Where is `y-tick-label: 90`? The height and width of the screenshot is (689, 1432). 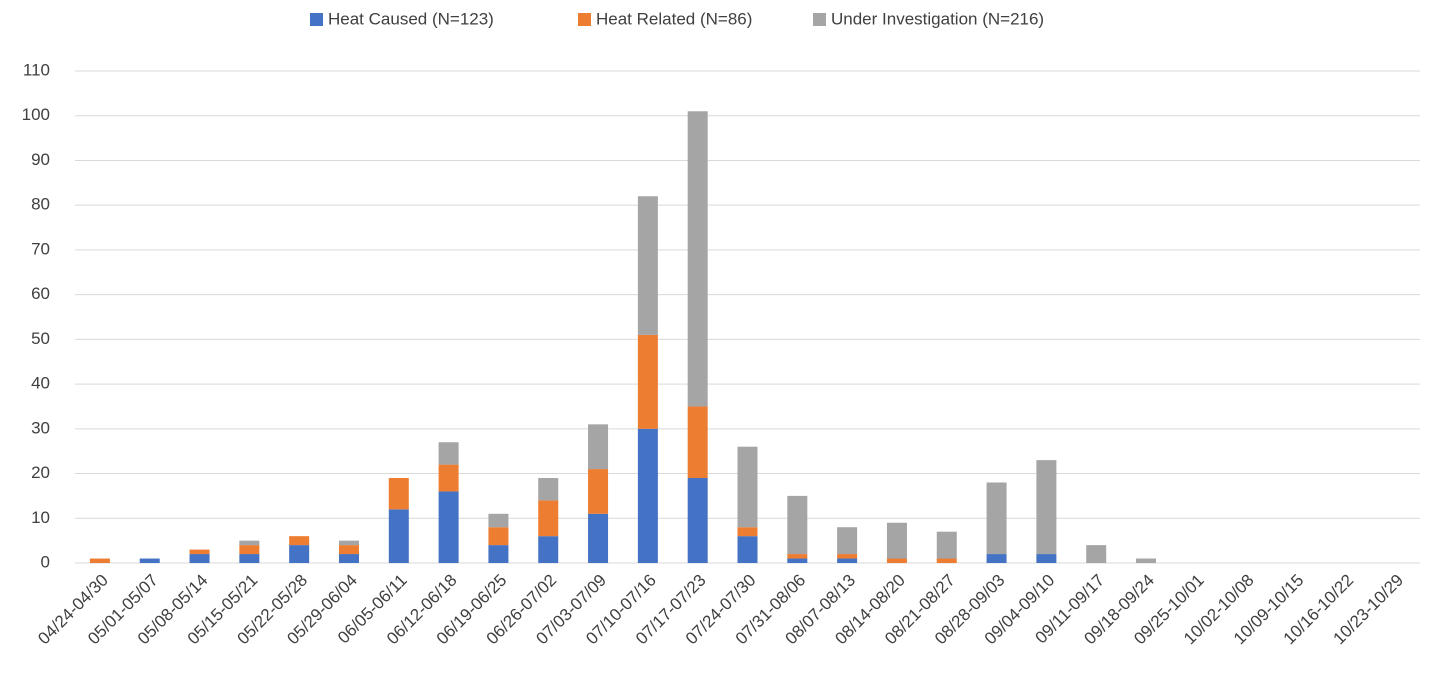
y-tick-label: 90 is located at coordinates (40, 159).